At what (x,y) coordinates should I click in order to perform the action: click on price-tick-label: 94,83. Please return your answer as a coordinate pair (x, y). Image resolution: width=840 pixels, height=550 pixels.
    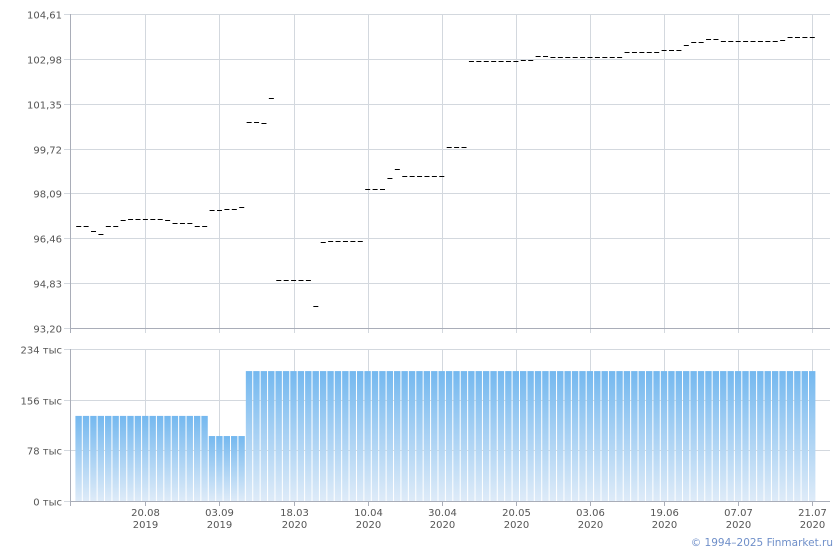
    Looking at the image, I should click on (47, 285).